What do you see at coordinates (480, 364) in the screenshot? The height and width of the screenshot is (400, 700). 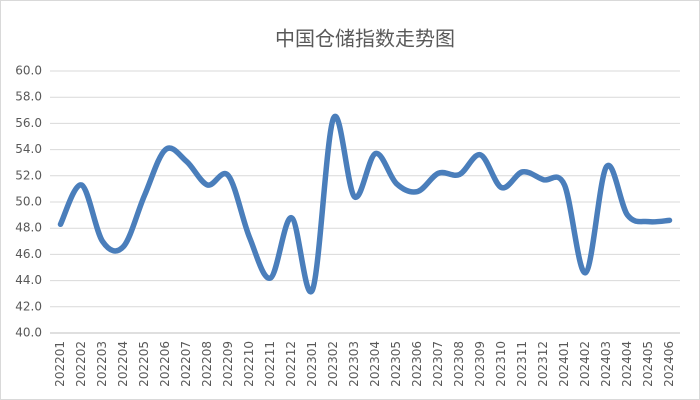 I see `x-tick-label: 202309` at bounding box center [480, 364].